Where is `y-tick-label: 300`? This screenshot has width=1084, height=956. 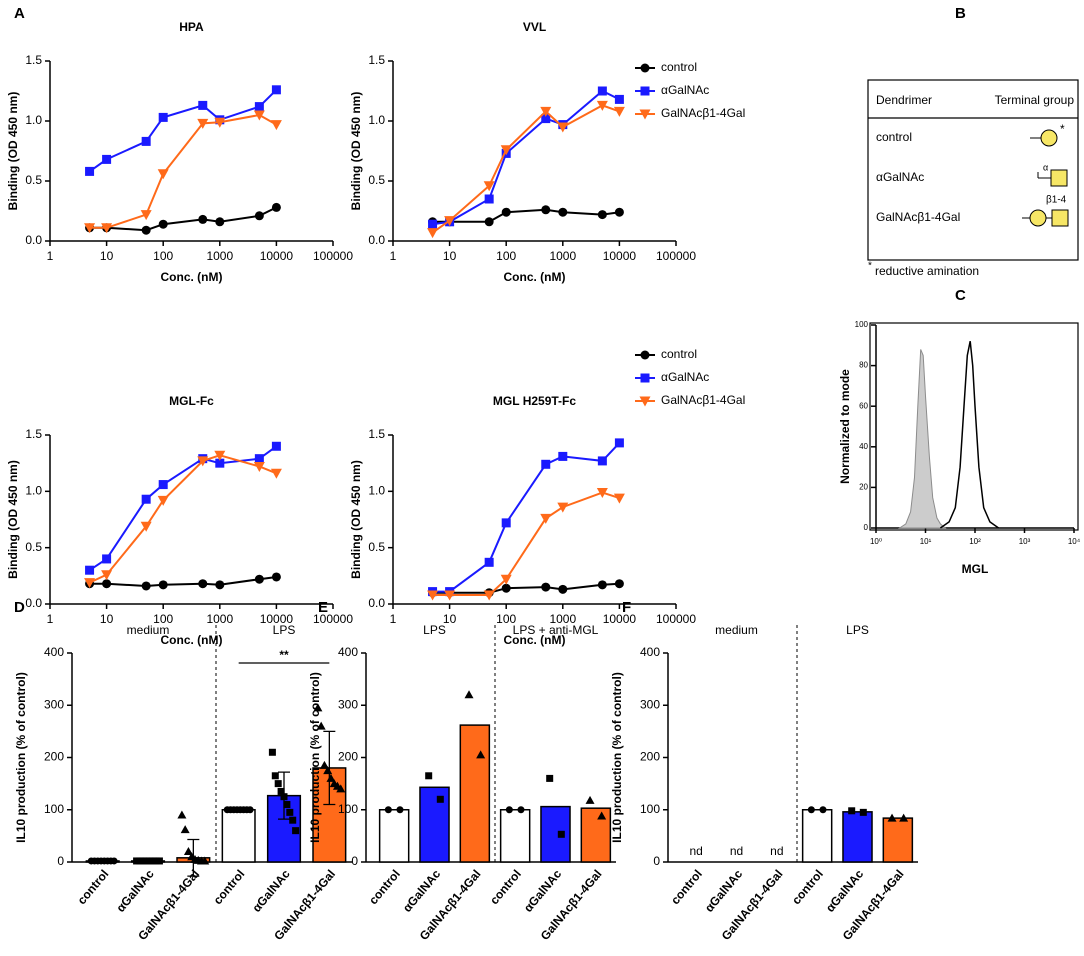 y-tick-label: 300 is located at coordinates (348, 704).